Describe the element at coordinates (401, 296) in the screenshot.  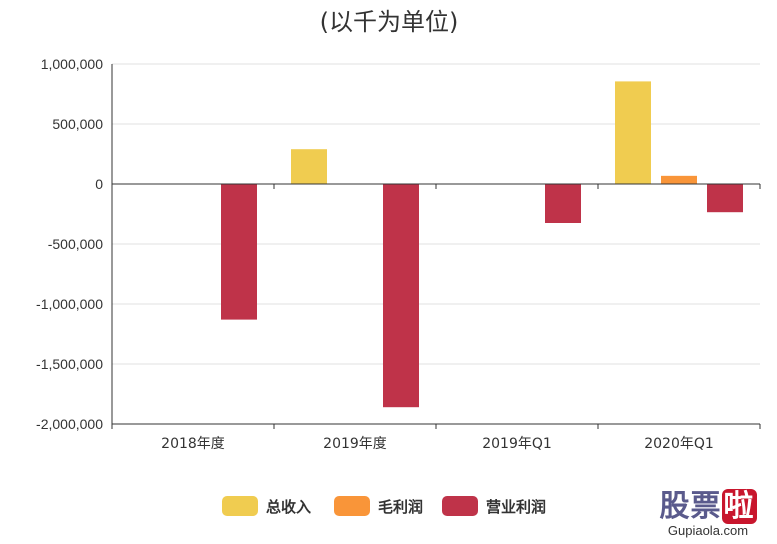
I see `bar-营业利润-2019年度` at that location.